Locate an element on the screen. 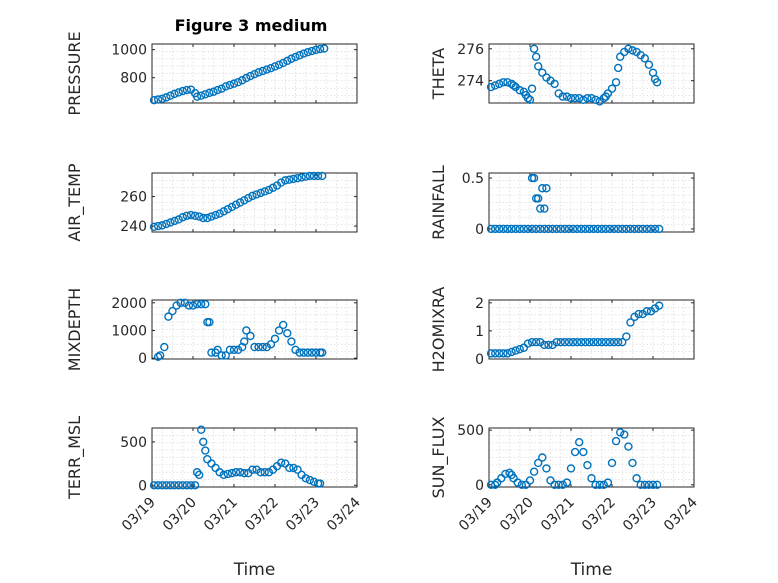  x-tick-label: 03/22 is located at coordinates (599, 515).